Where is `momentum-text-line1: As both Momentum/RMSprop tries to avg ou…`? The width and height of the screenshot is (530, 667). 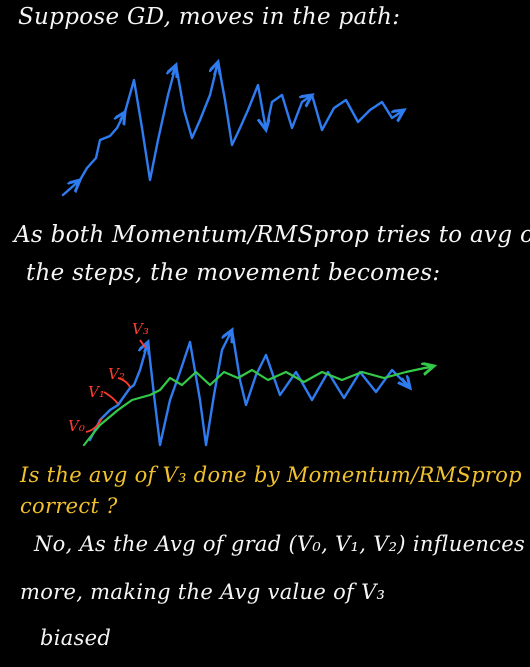
momentum-text-line1: As both Momentum/RMSprop tries to avg ou… is located at coordinates (272, 235).